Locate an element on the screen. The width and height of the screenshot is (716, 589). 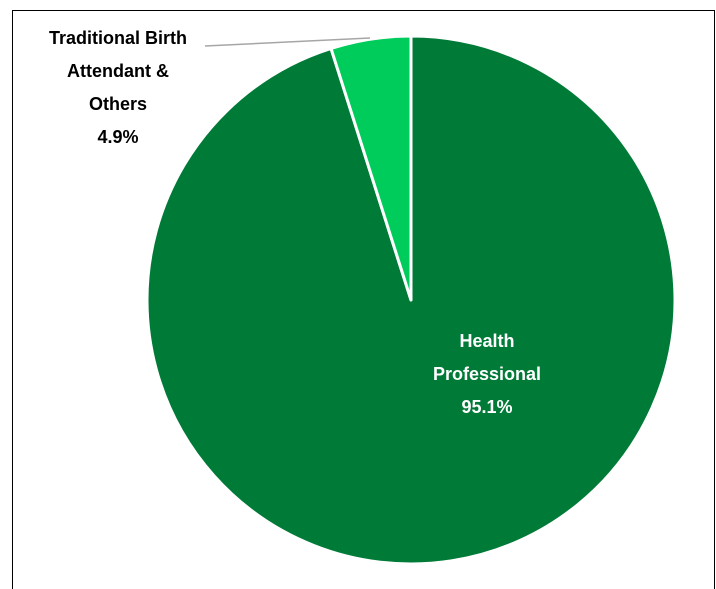
category-label: Traditional Birth Attendant & Others is located at coordinates (117, 71).